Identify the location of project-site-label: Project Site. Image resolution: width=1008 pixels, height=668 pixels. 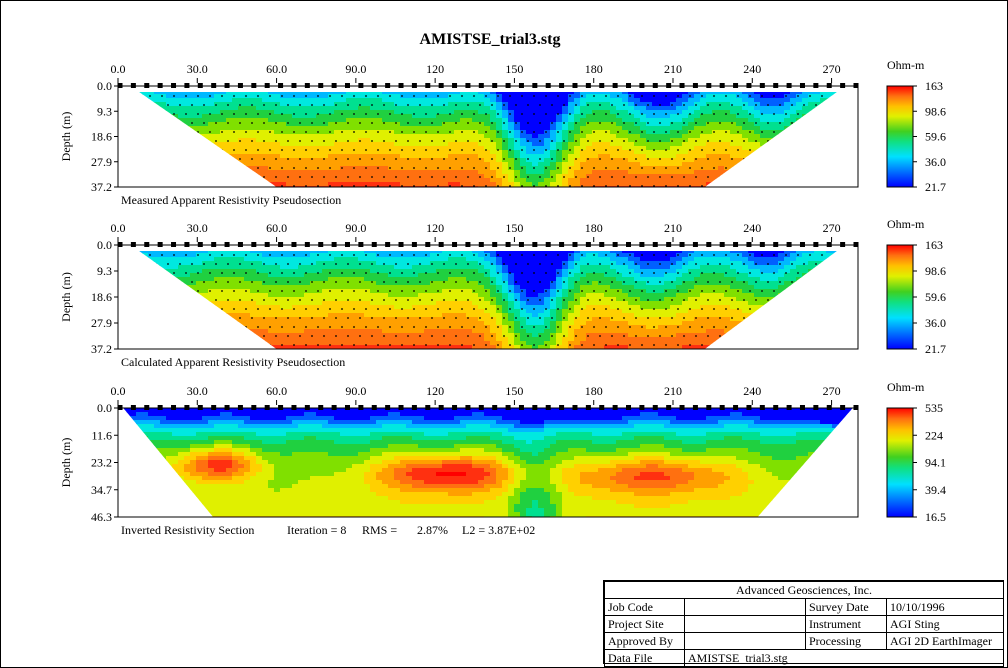
(644, 624).